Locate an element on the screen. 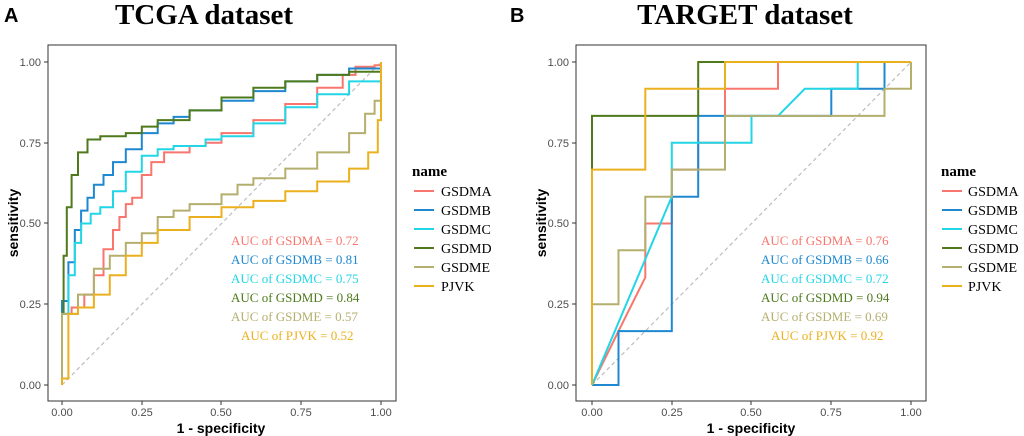  panel-a-legend-item-pjvk: PJVK is located at coordinates (444, 287).